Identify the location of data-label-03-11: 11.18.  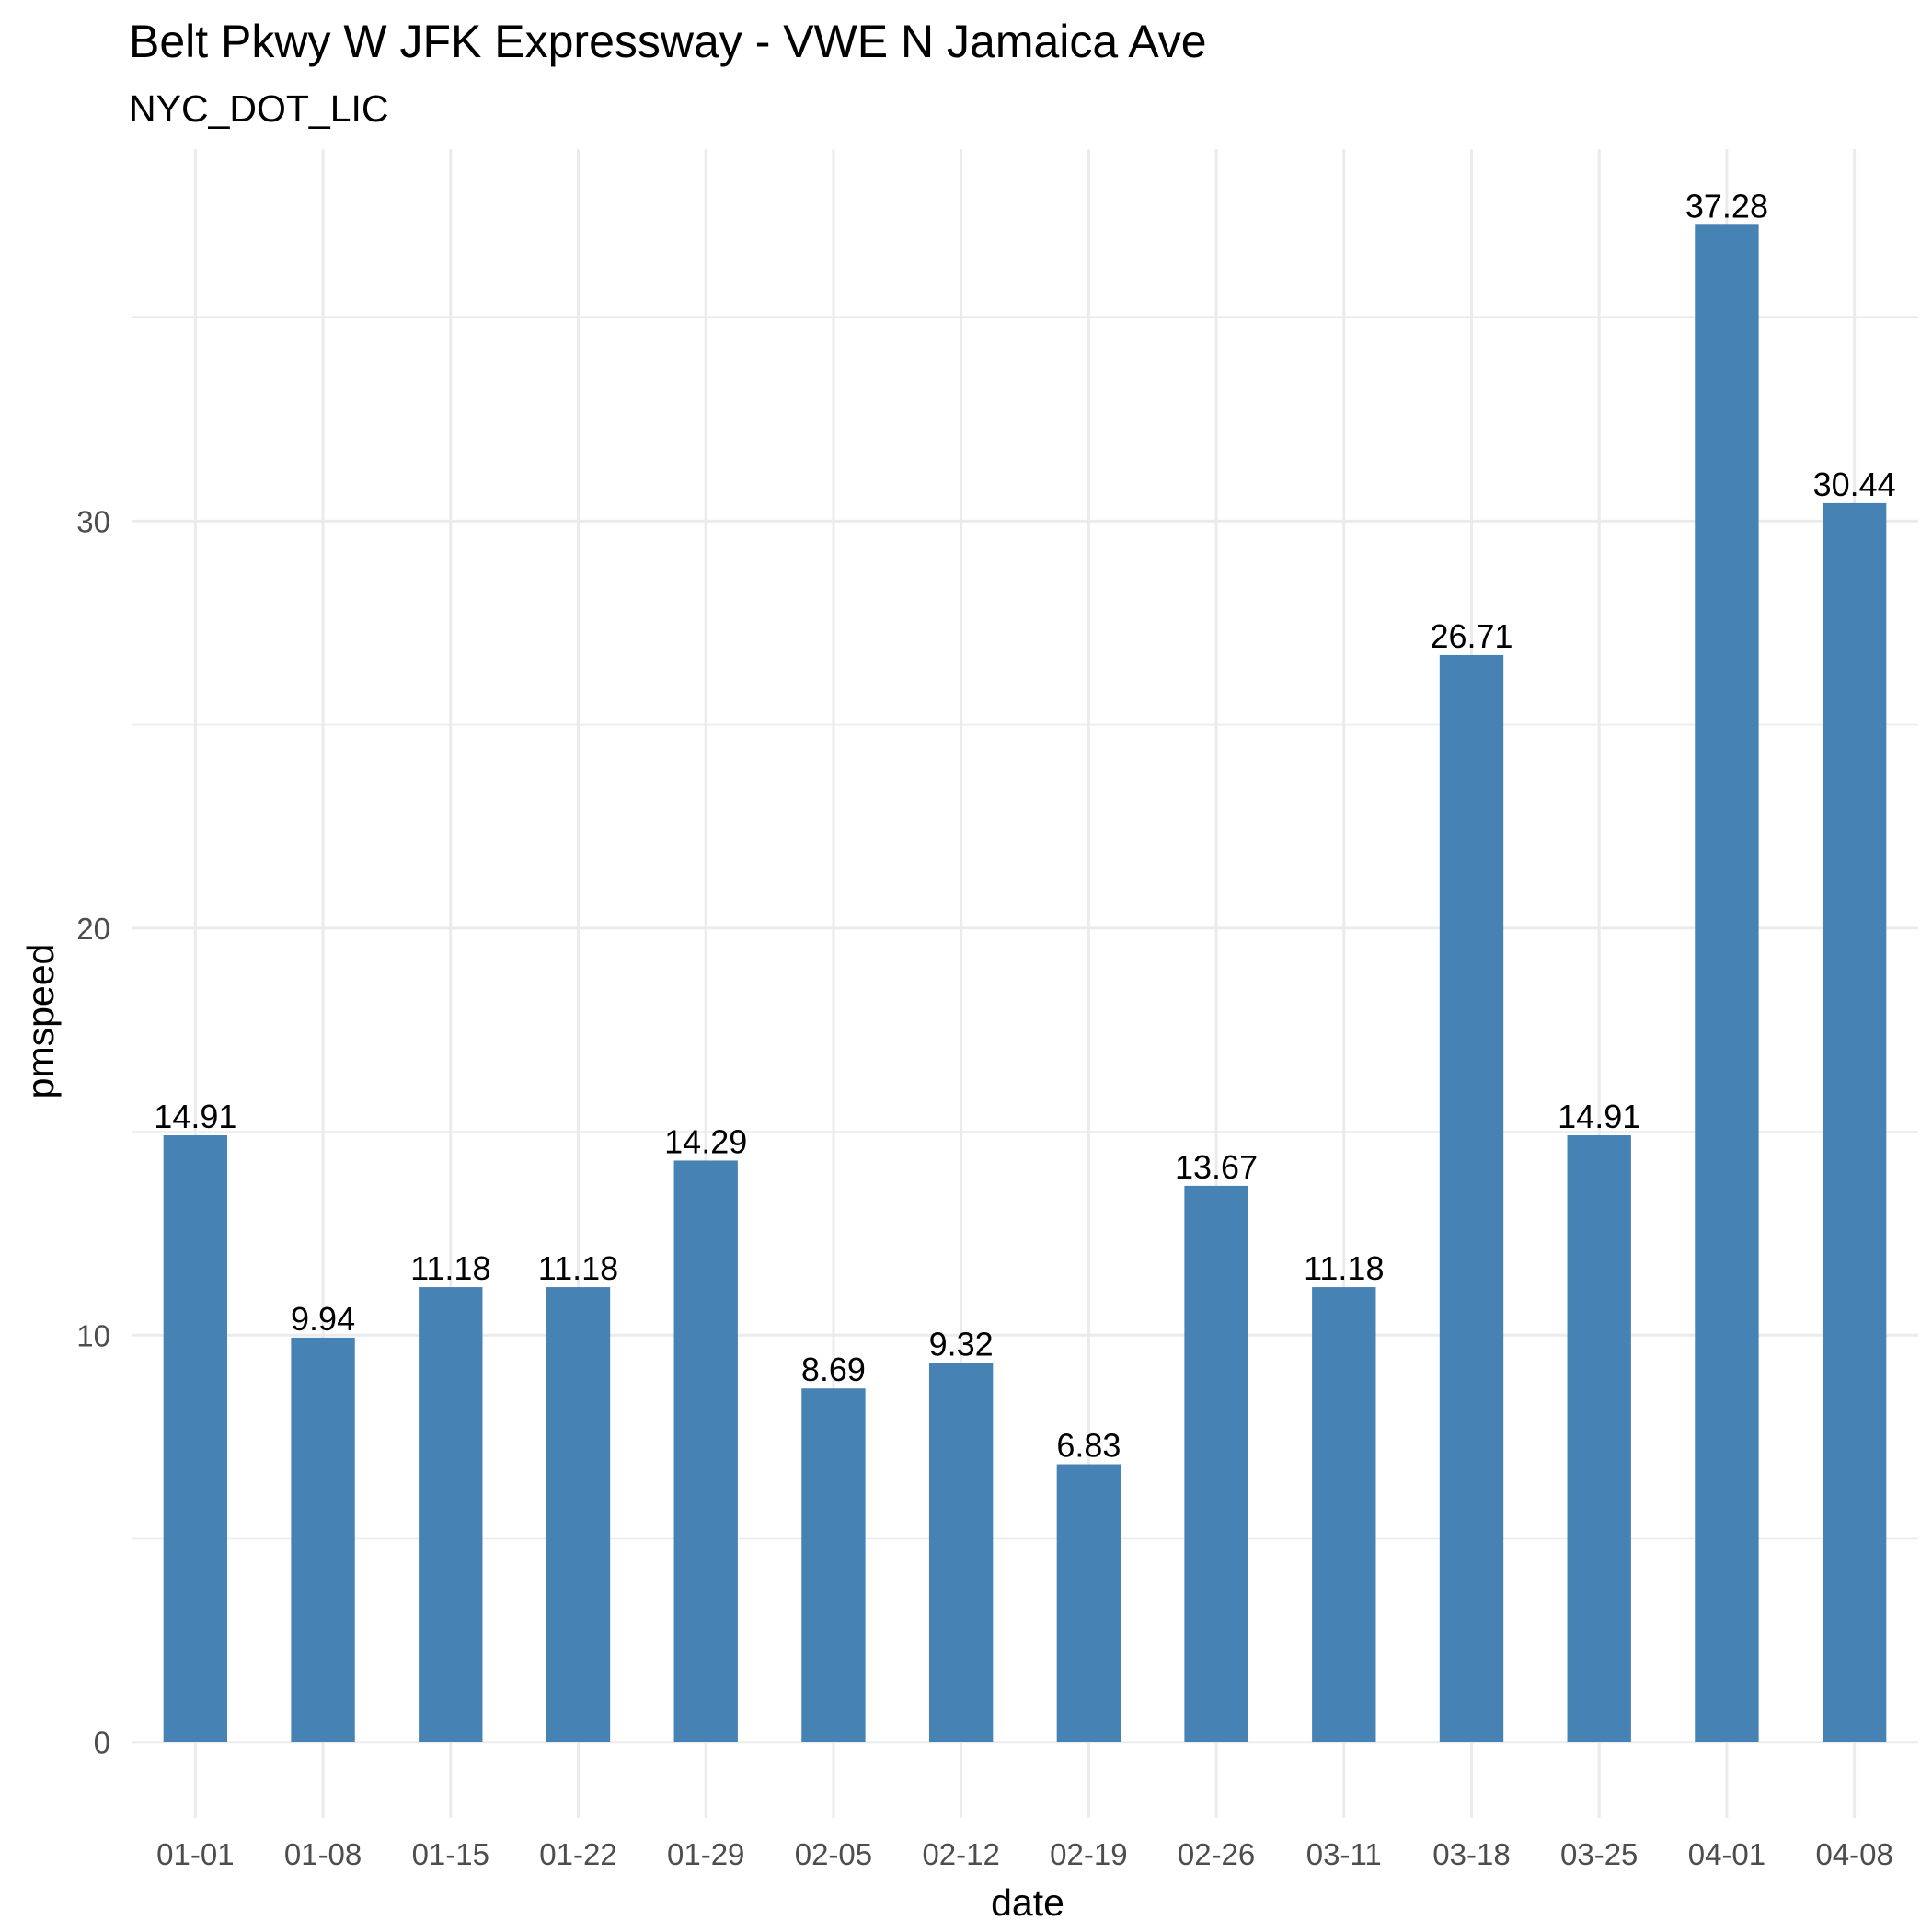
(1344, 1268).